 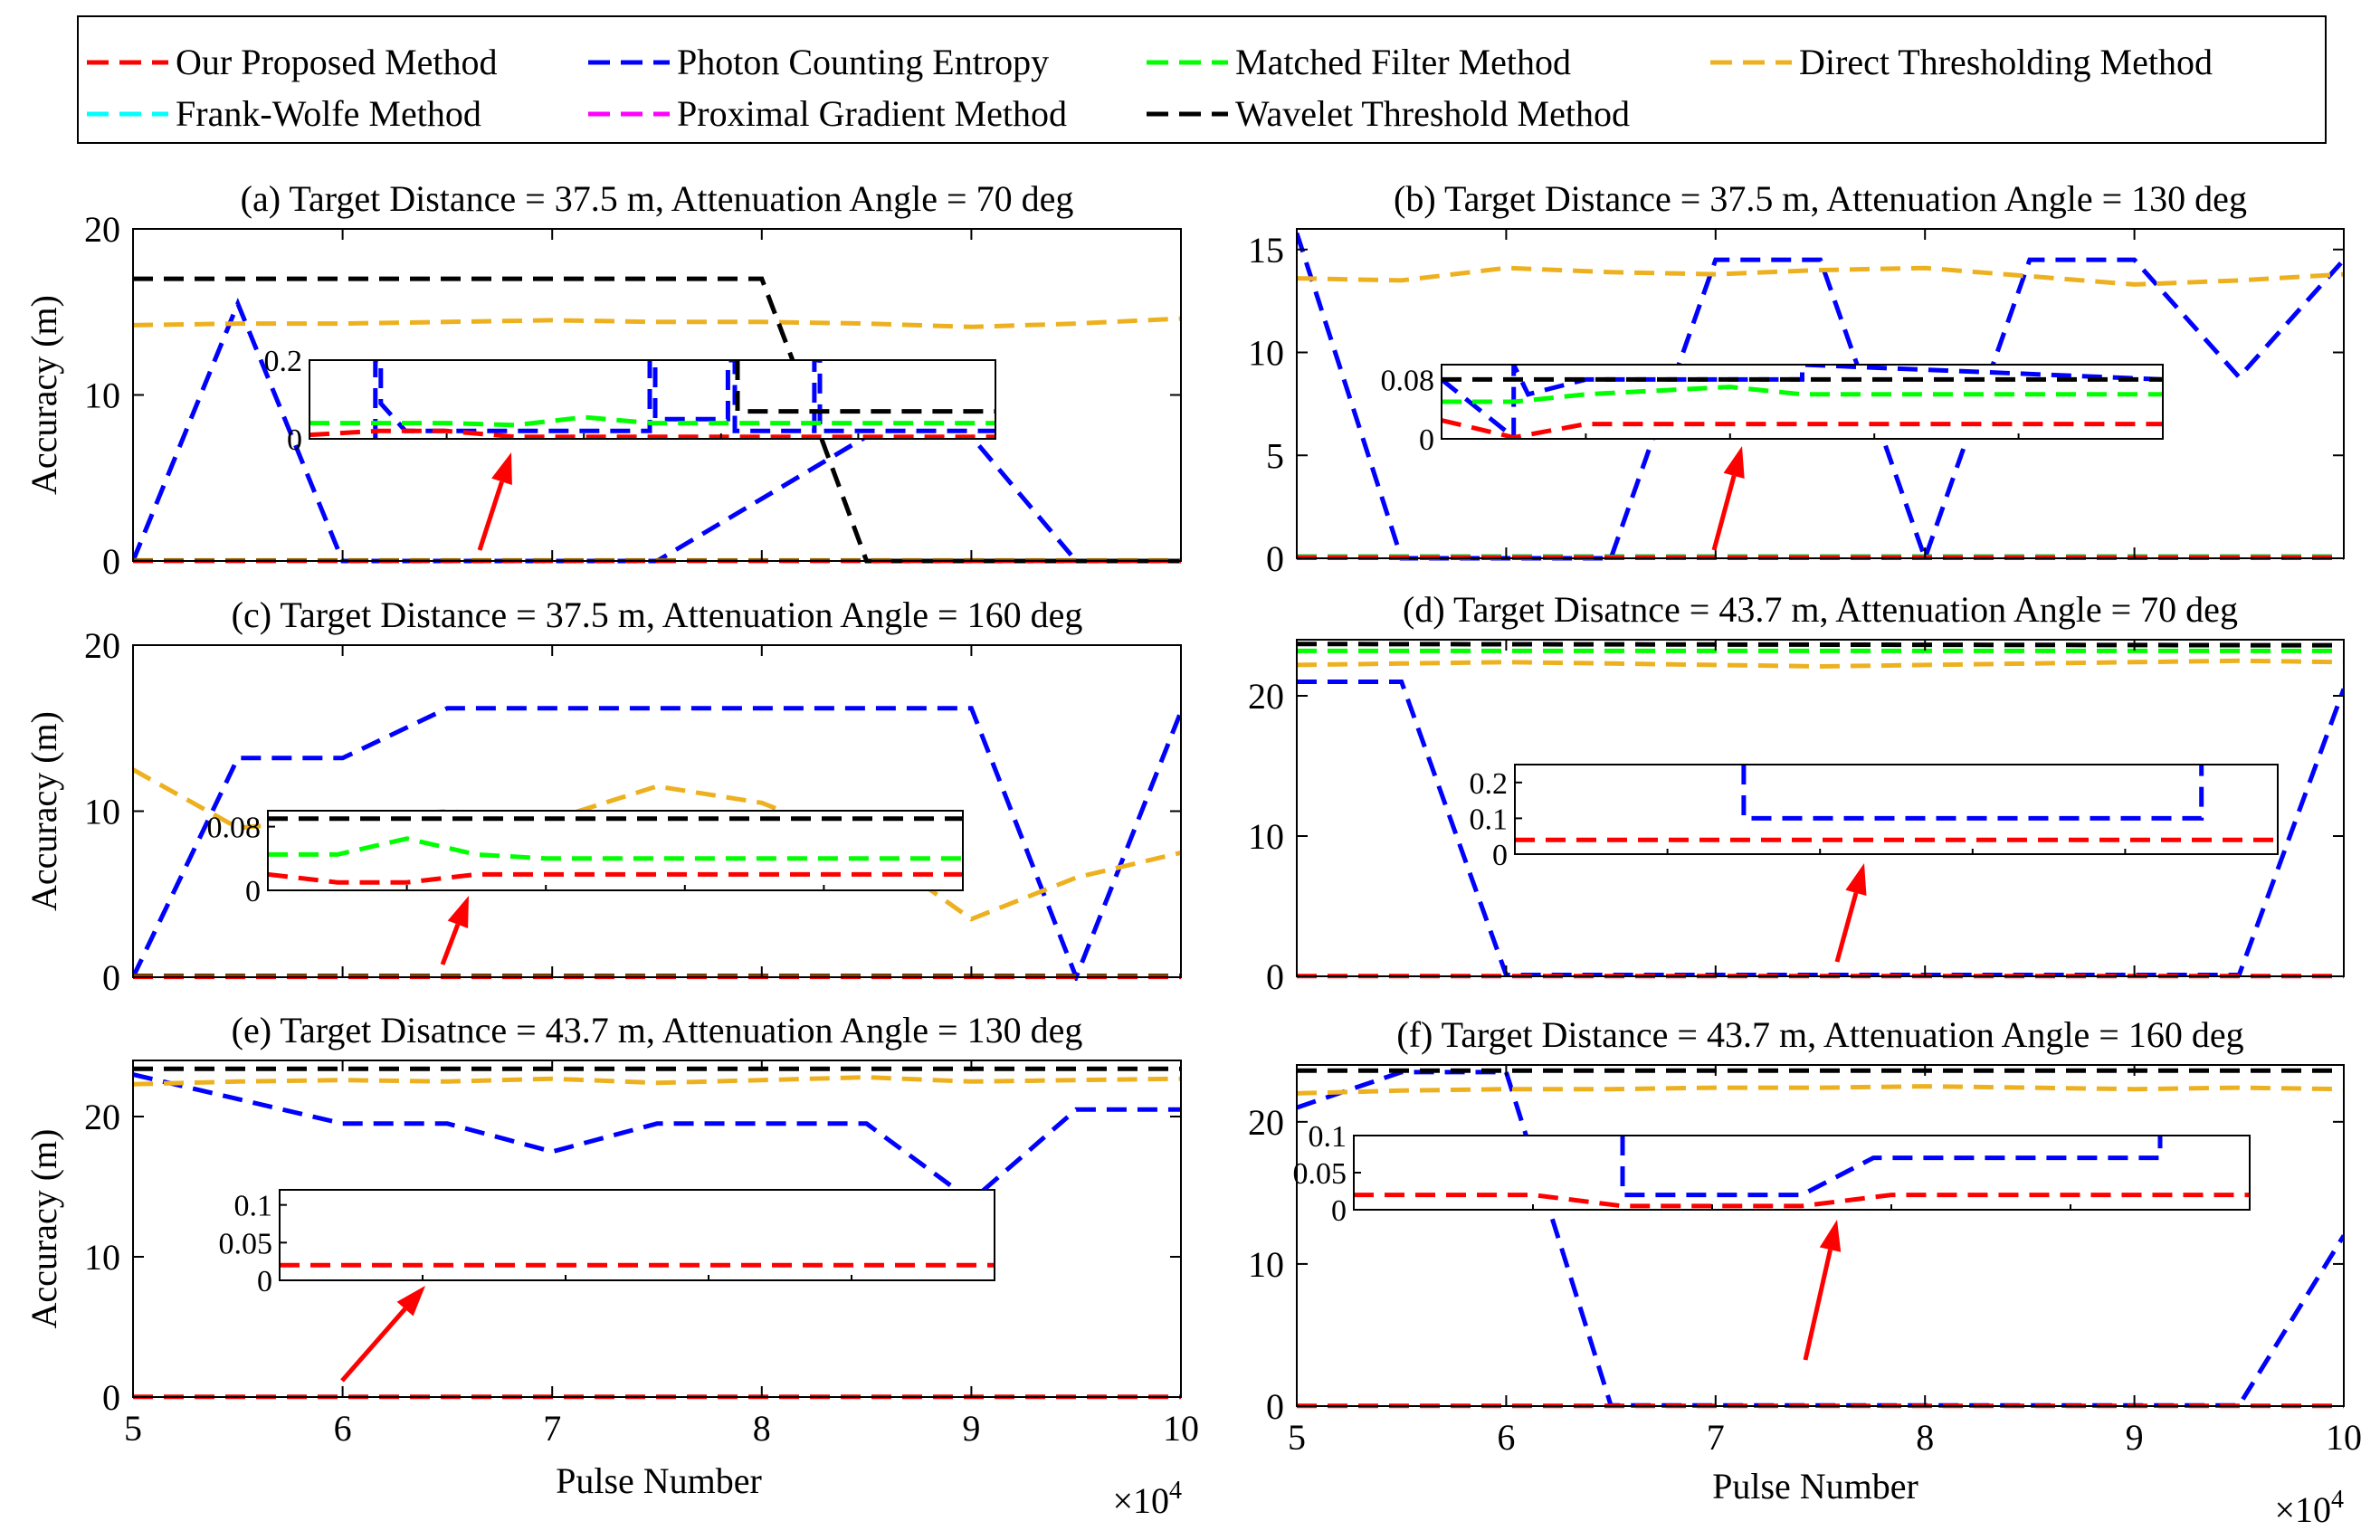 What do you see at coordinates (2338, 1500) in the screenshot?
I see `x-multiplier-right-exp: 4` at bounding box center [2338, 1500].